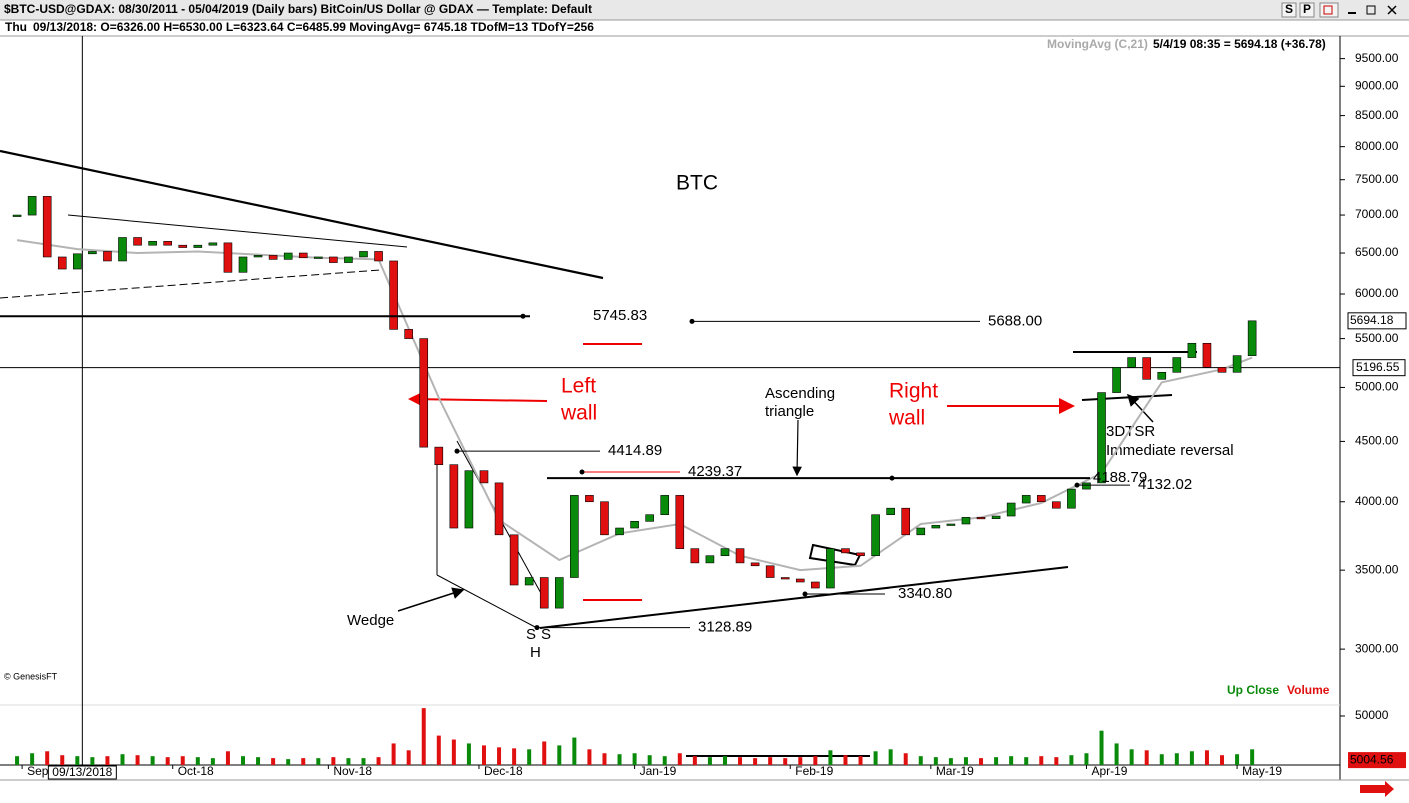  Describe the element at coordinates (1378, 367) in the screenshot. I see `price-tag-label: 5196.55` at that location.